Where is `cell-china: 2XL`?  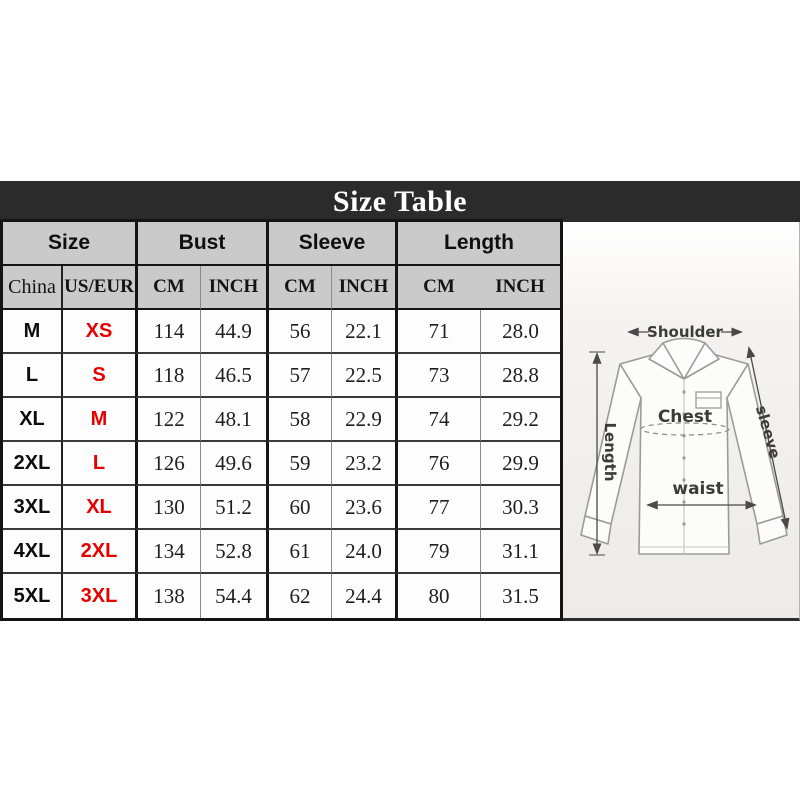 cell-china: 2XL is located at coordinates (32, 464).